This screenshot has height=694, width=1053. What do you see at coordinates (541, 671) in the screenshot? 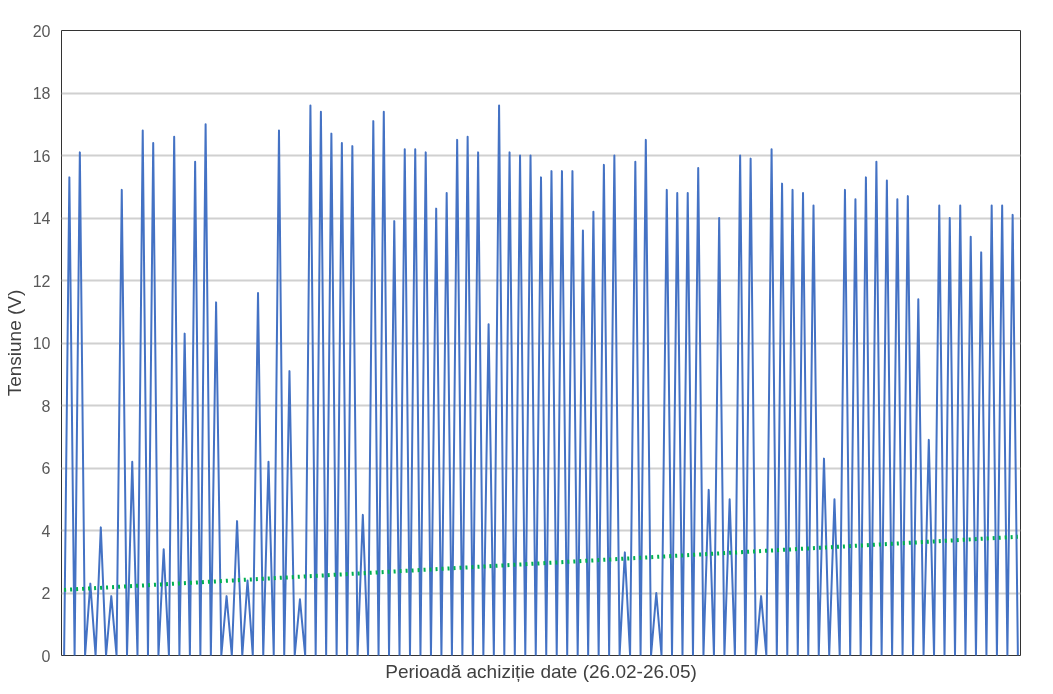
I see `x-axis-title: Perioadă achiziție date (26.02-26.05)` at bounding box center [541, 671].